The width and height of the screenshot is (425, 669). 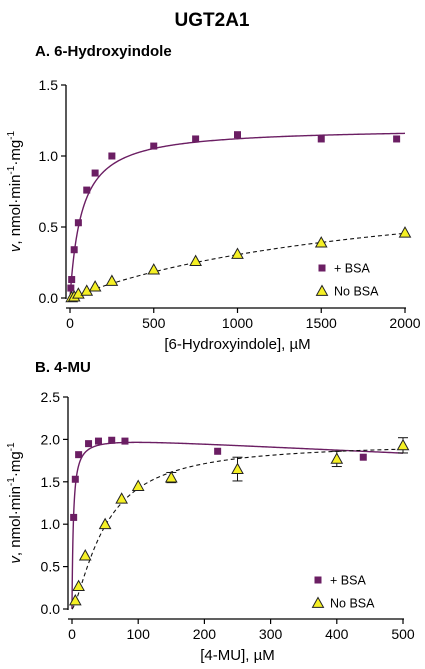 What do you see at coordinates (318, 580) in the screenshot?
I see `panel-b-legend-marker-bsa` at bounding box center [318, 580].